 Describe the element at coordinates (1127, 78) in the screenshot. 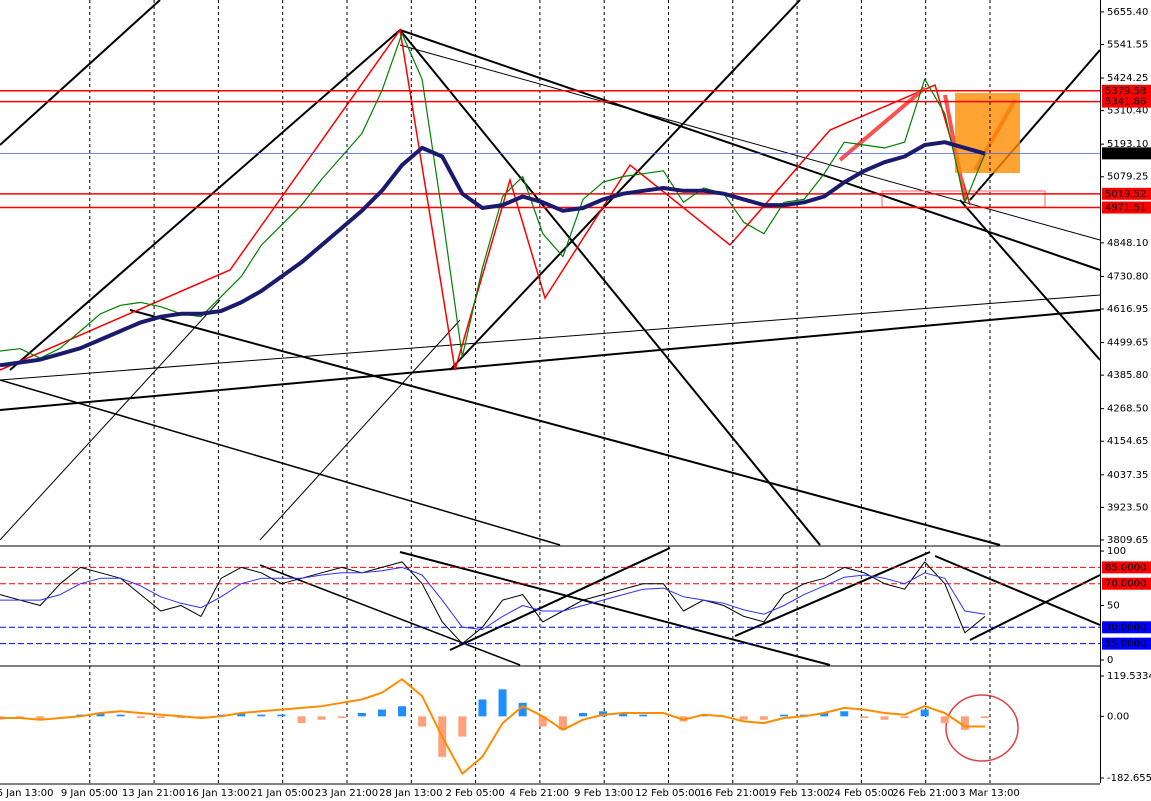

I see `y-tick-label: 5424.25` at that location.